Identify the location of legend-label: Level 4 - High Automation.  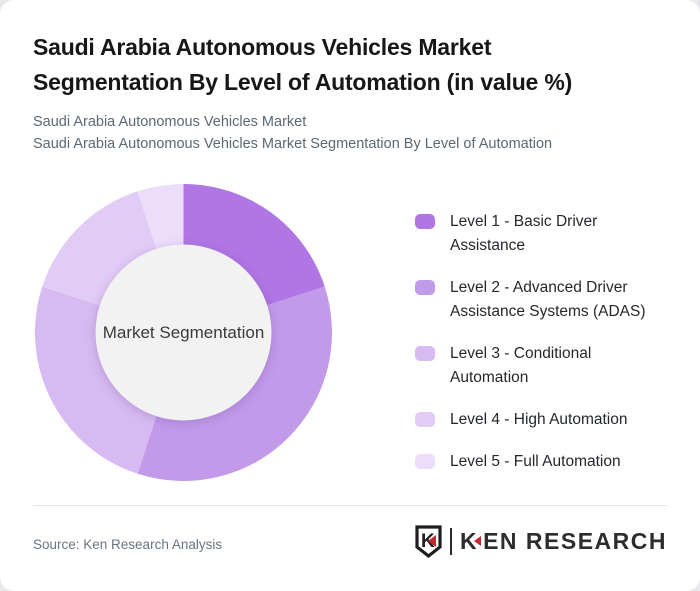
(539, 419).